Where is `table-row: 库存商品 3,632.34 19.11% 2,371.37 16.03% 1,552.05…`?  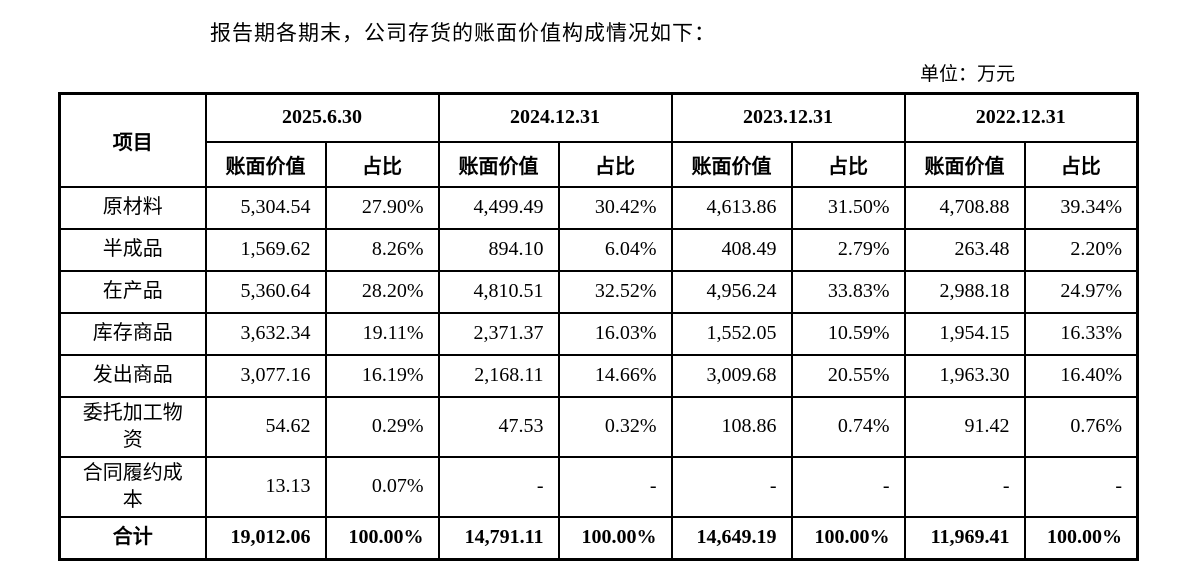 table-row: 库存商品 3,632.34 19.11% 2,371.37 16.03% 1,552.05… is located at coordinates (598, 333).